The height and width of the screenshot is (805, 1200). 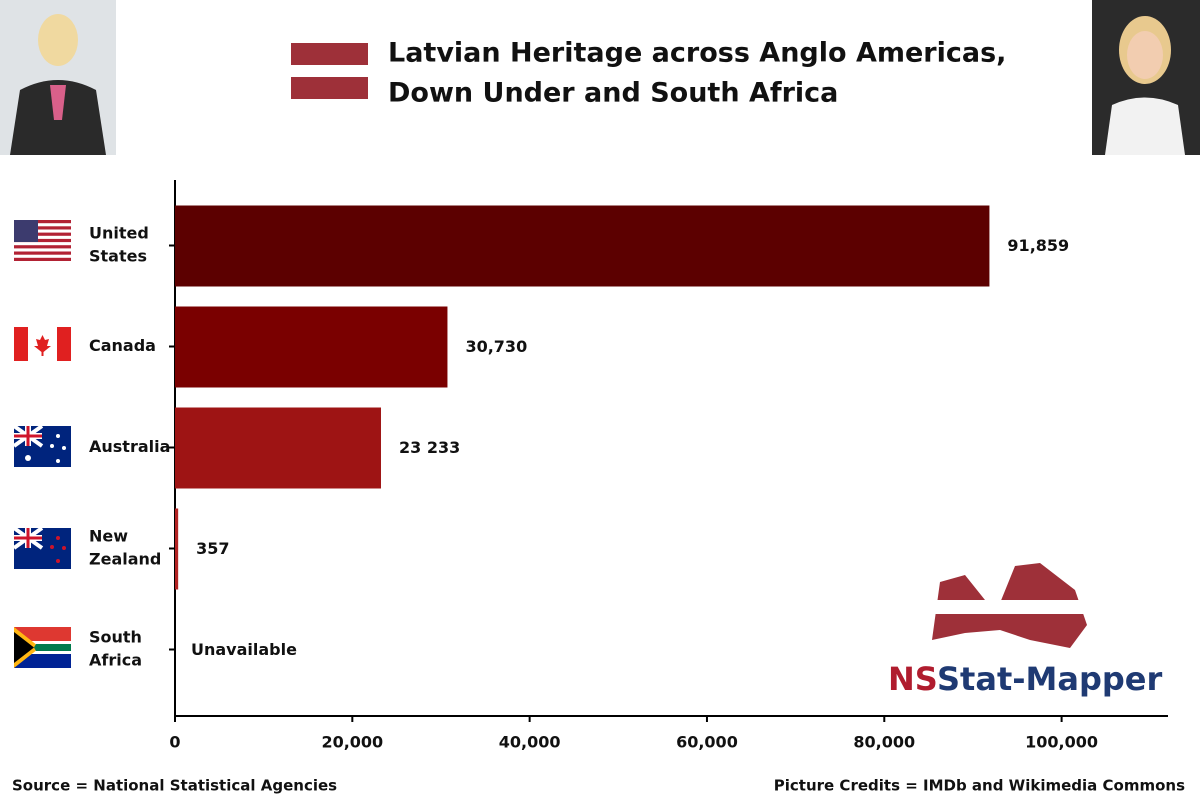 What do you see at coordinates (697, 53) in the screenshot?
I see `chart-title: Latvian Heritage across Anglo Americas,` at bounding box center [697, 53].